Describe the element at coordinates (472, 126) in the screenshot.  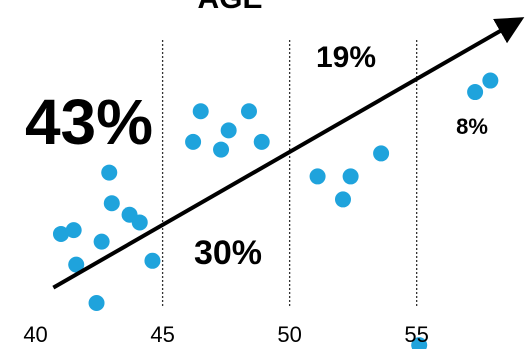
I see `segment-label-55-60: 8%` at that location.